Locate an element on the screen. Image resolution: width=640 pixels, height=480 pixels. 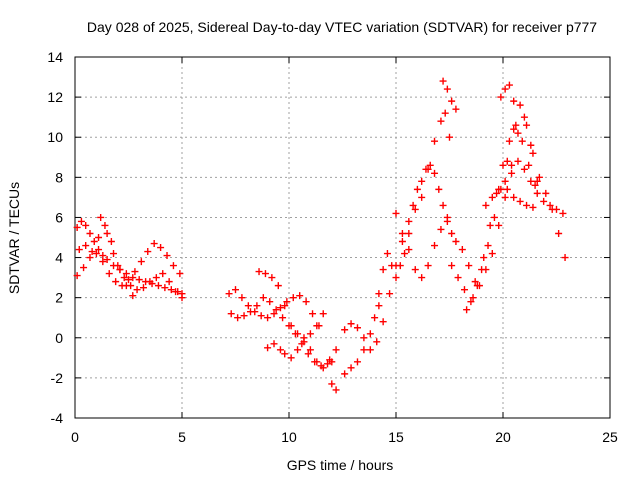
y-tick-label: -4 is located at coordinates (57, 418).